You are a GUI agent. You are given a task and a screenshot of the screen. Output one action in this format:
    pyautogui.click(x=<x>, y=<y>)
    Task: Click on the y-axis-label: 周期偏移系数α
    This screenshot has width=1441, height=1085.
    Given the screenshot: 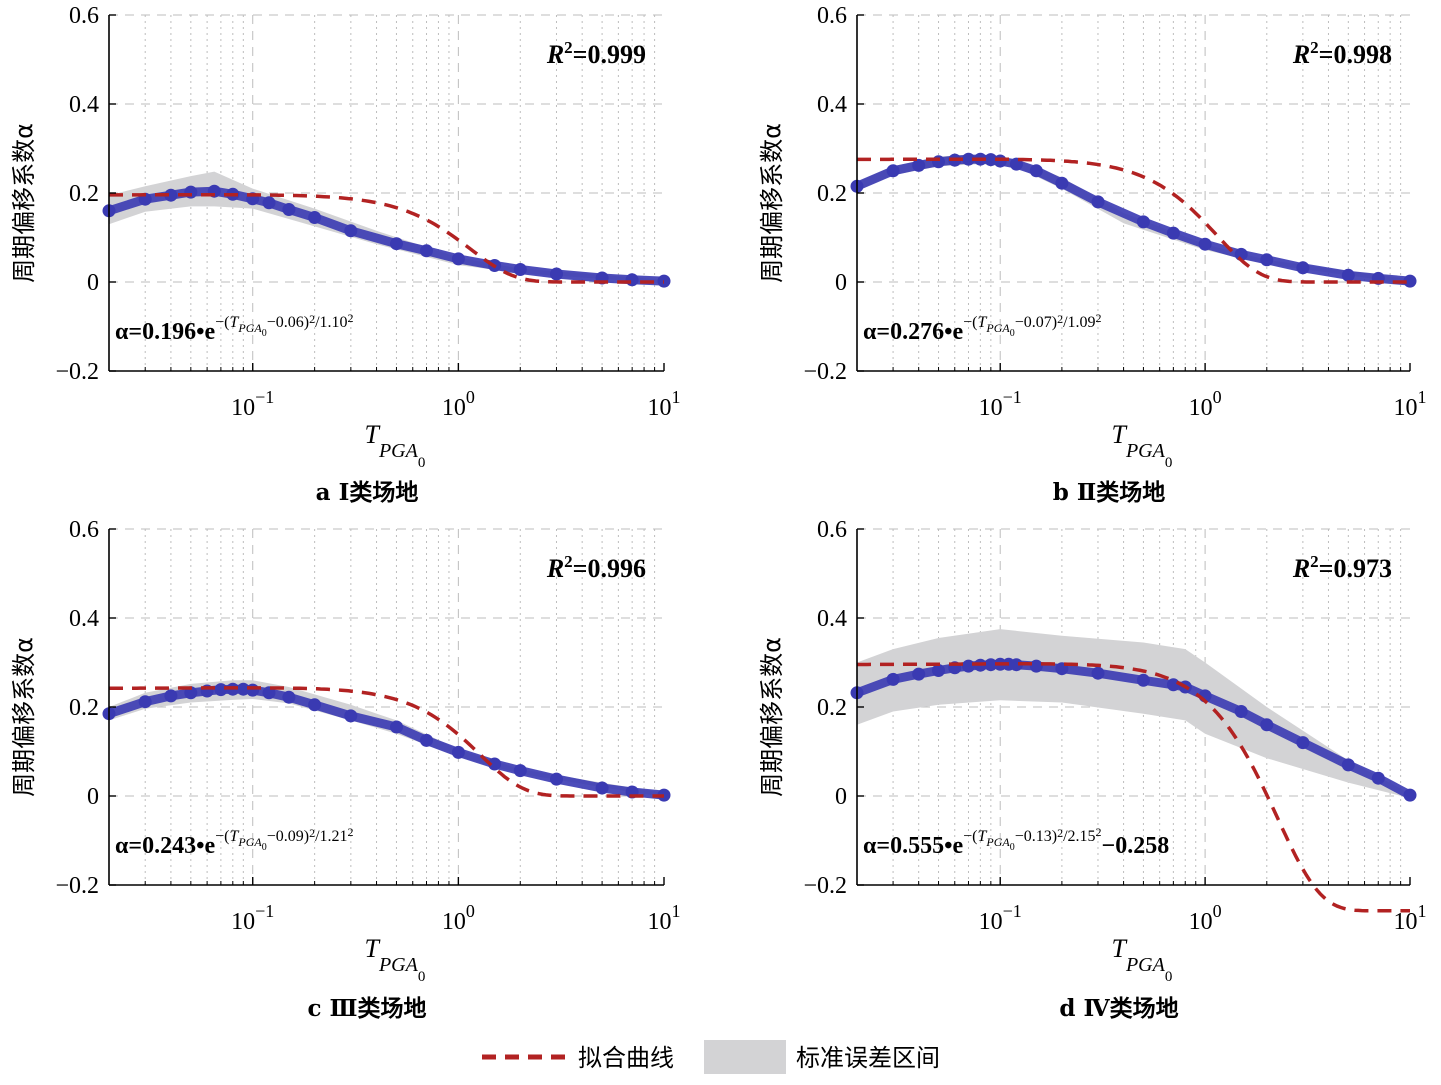 What is the action you would take?
    pyautogui.click(x=24, y=203)
    